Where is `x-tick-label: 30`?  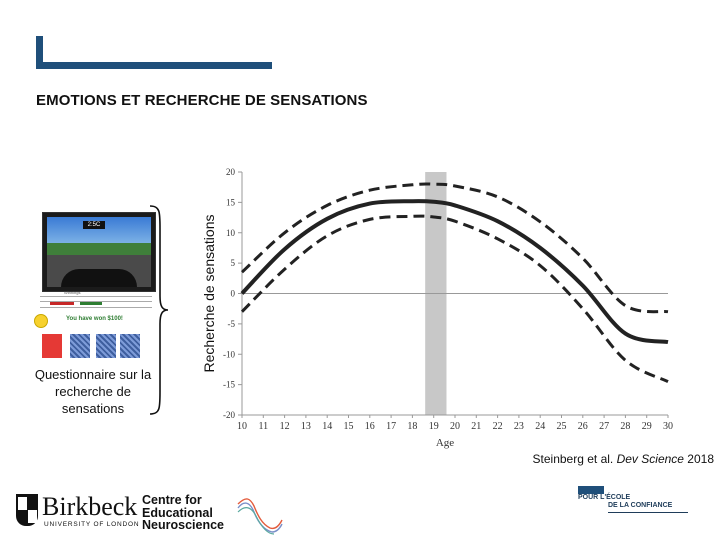
x-tick-label: 30 is located at coordinates (668, 426).